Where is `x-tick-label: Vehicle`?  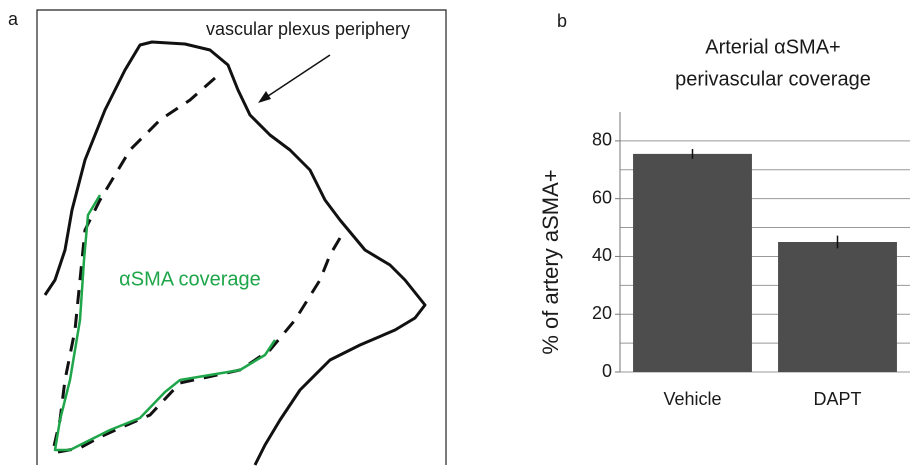
x-tick-label: Vehicle is located at coordinates (692, 399).